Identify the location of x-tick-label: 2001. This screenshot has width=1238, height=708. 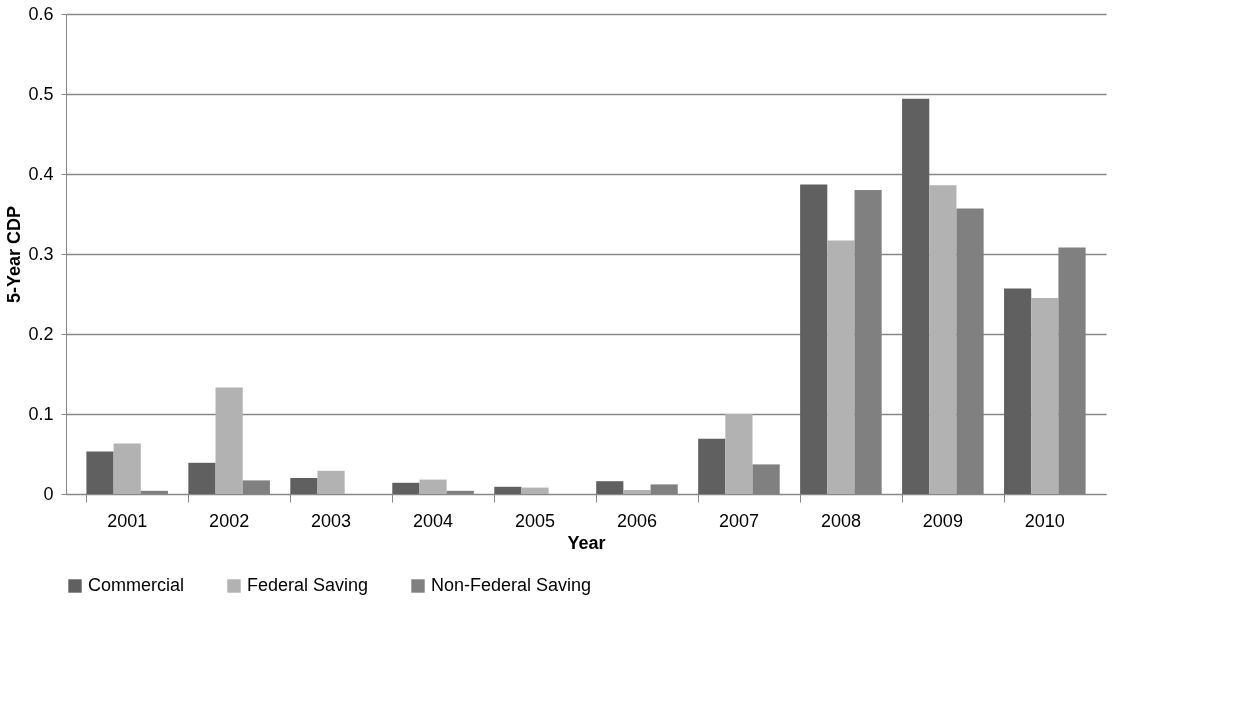
(127, 520).